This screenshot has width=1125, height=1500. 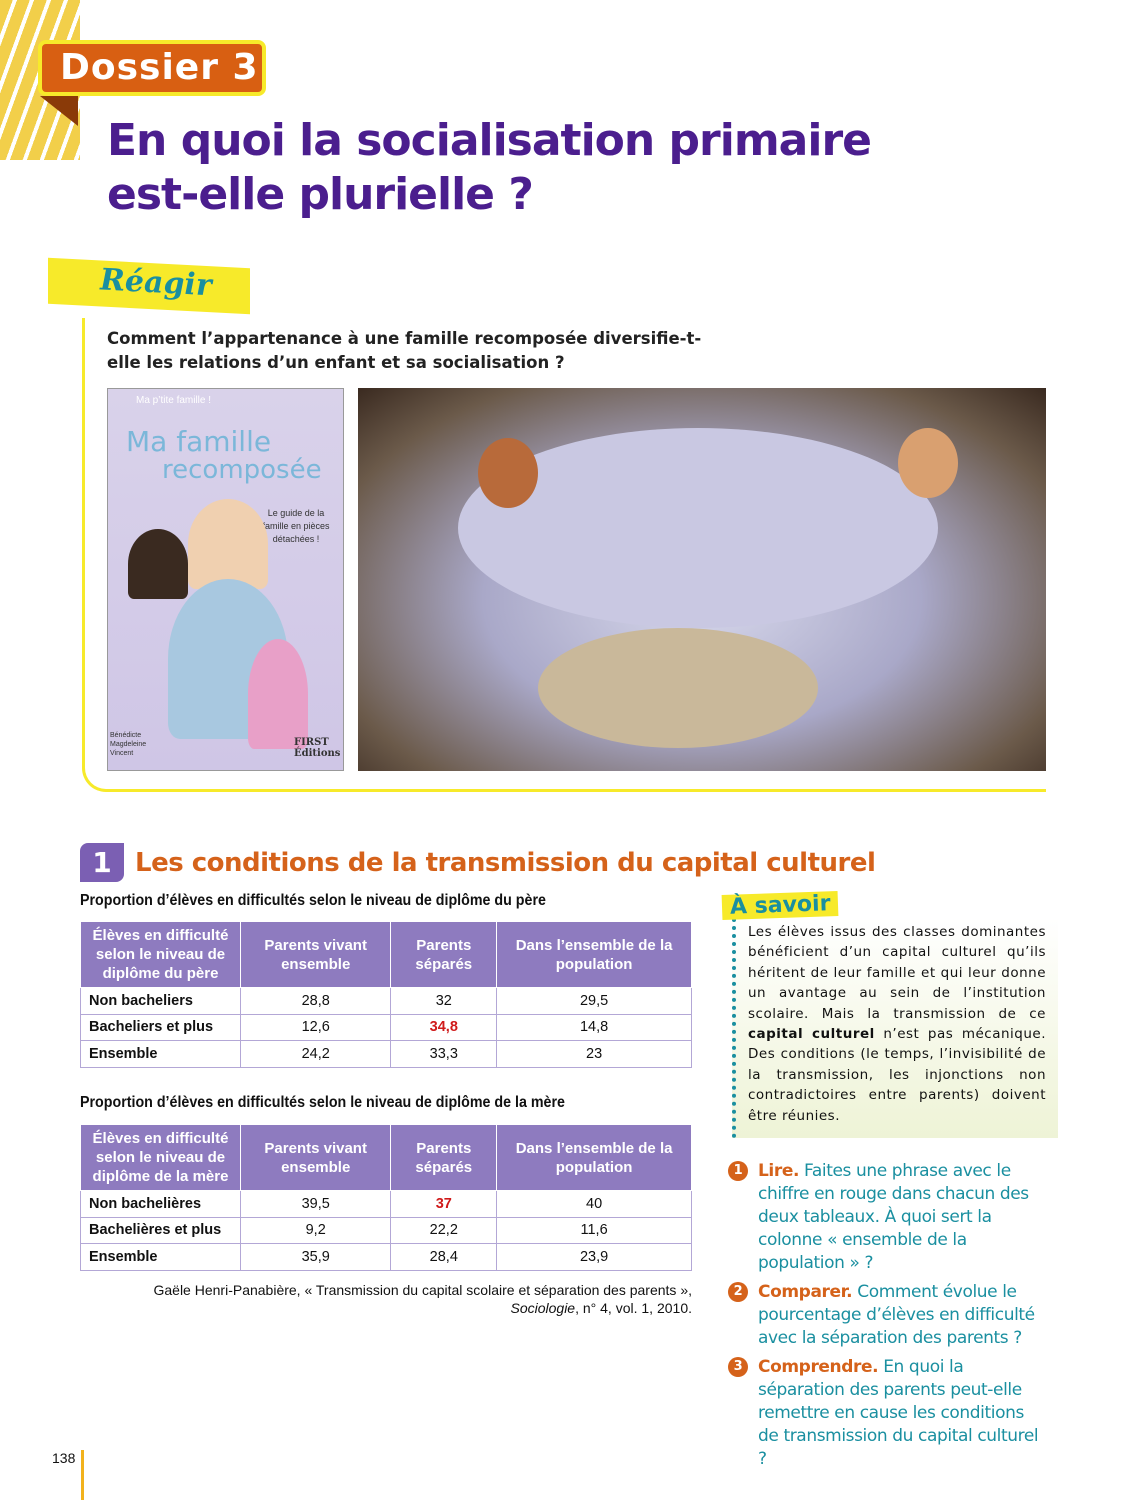 I want to click on page-number-rule, so click(x=82, y=1475).